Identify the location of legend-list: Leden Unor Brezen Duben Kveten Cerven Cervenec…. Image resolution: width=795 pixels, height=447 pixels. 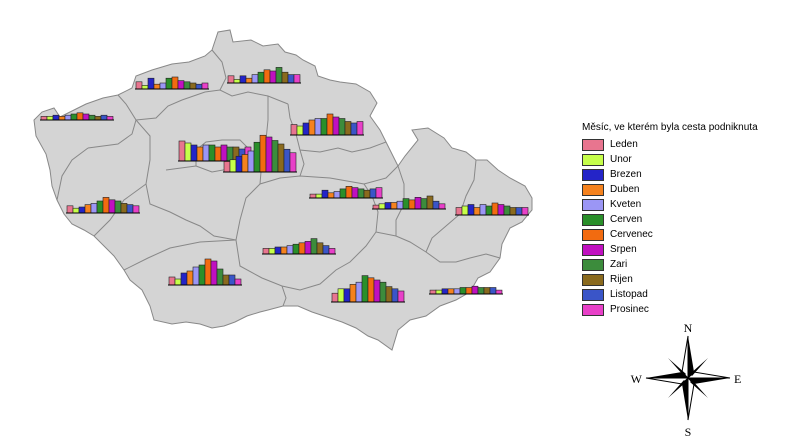
(684, 227).